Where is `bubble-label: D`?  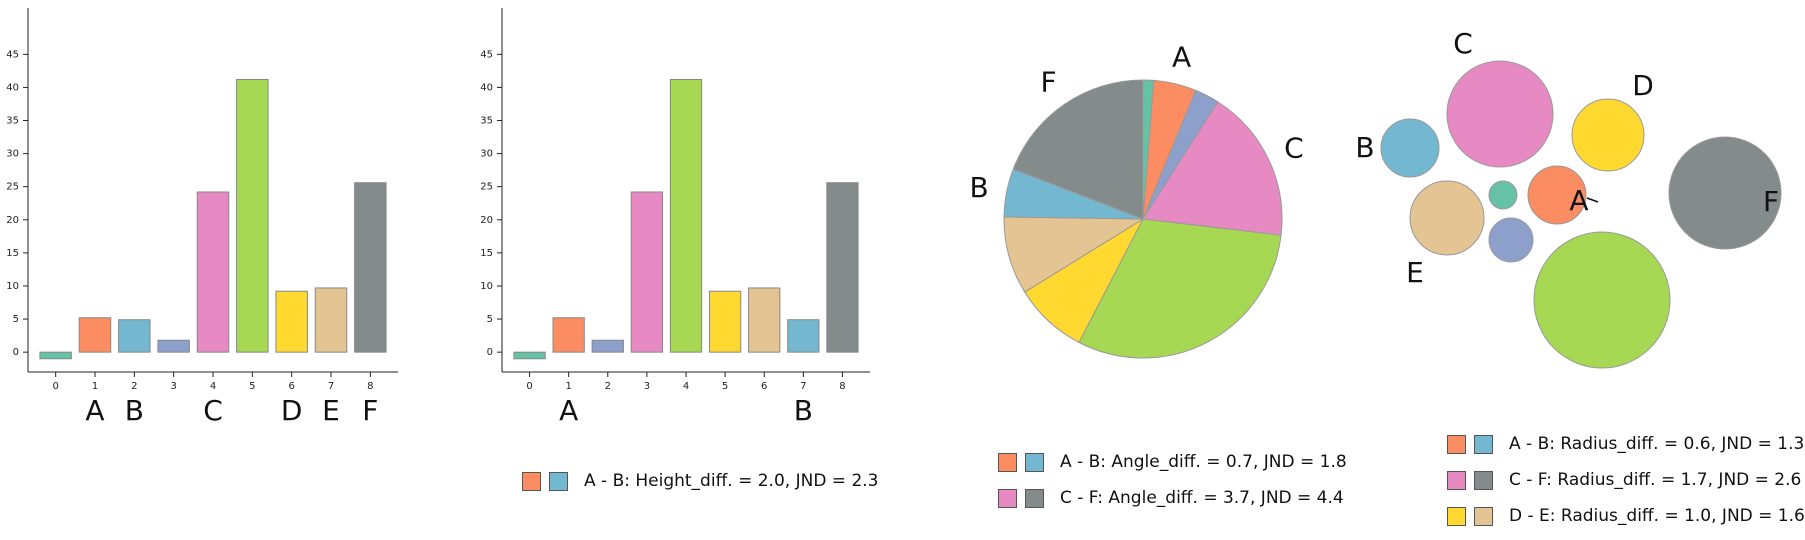
bubble-label: D is located at coordinates (1643, 85).